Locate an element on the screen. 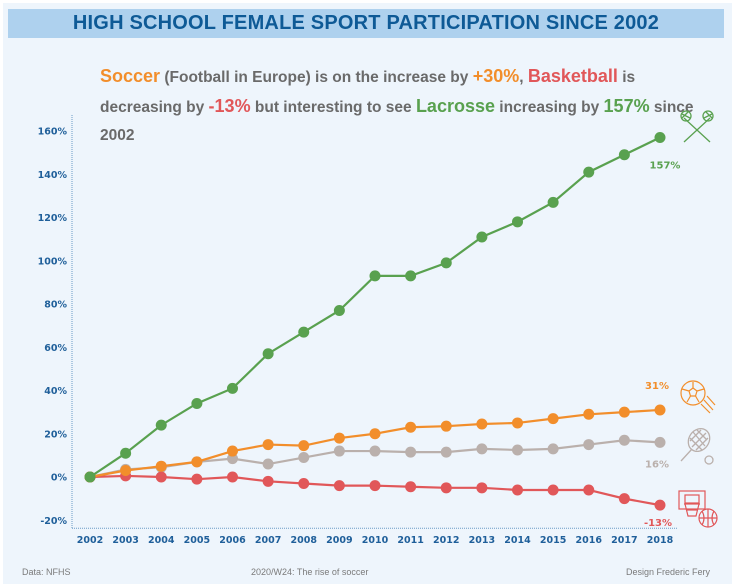 Image resolution: width=735 pixels, height=587 pixels. series-tennis is located at coordinates (375, 458).